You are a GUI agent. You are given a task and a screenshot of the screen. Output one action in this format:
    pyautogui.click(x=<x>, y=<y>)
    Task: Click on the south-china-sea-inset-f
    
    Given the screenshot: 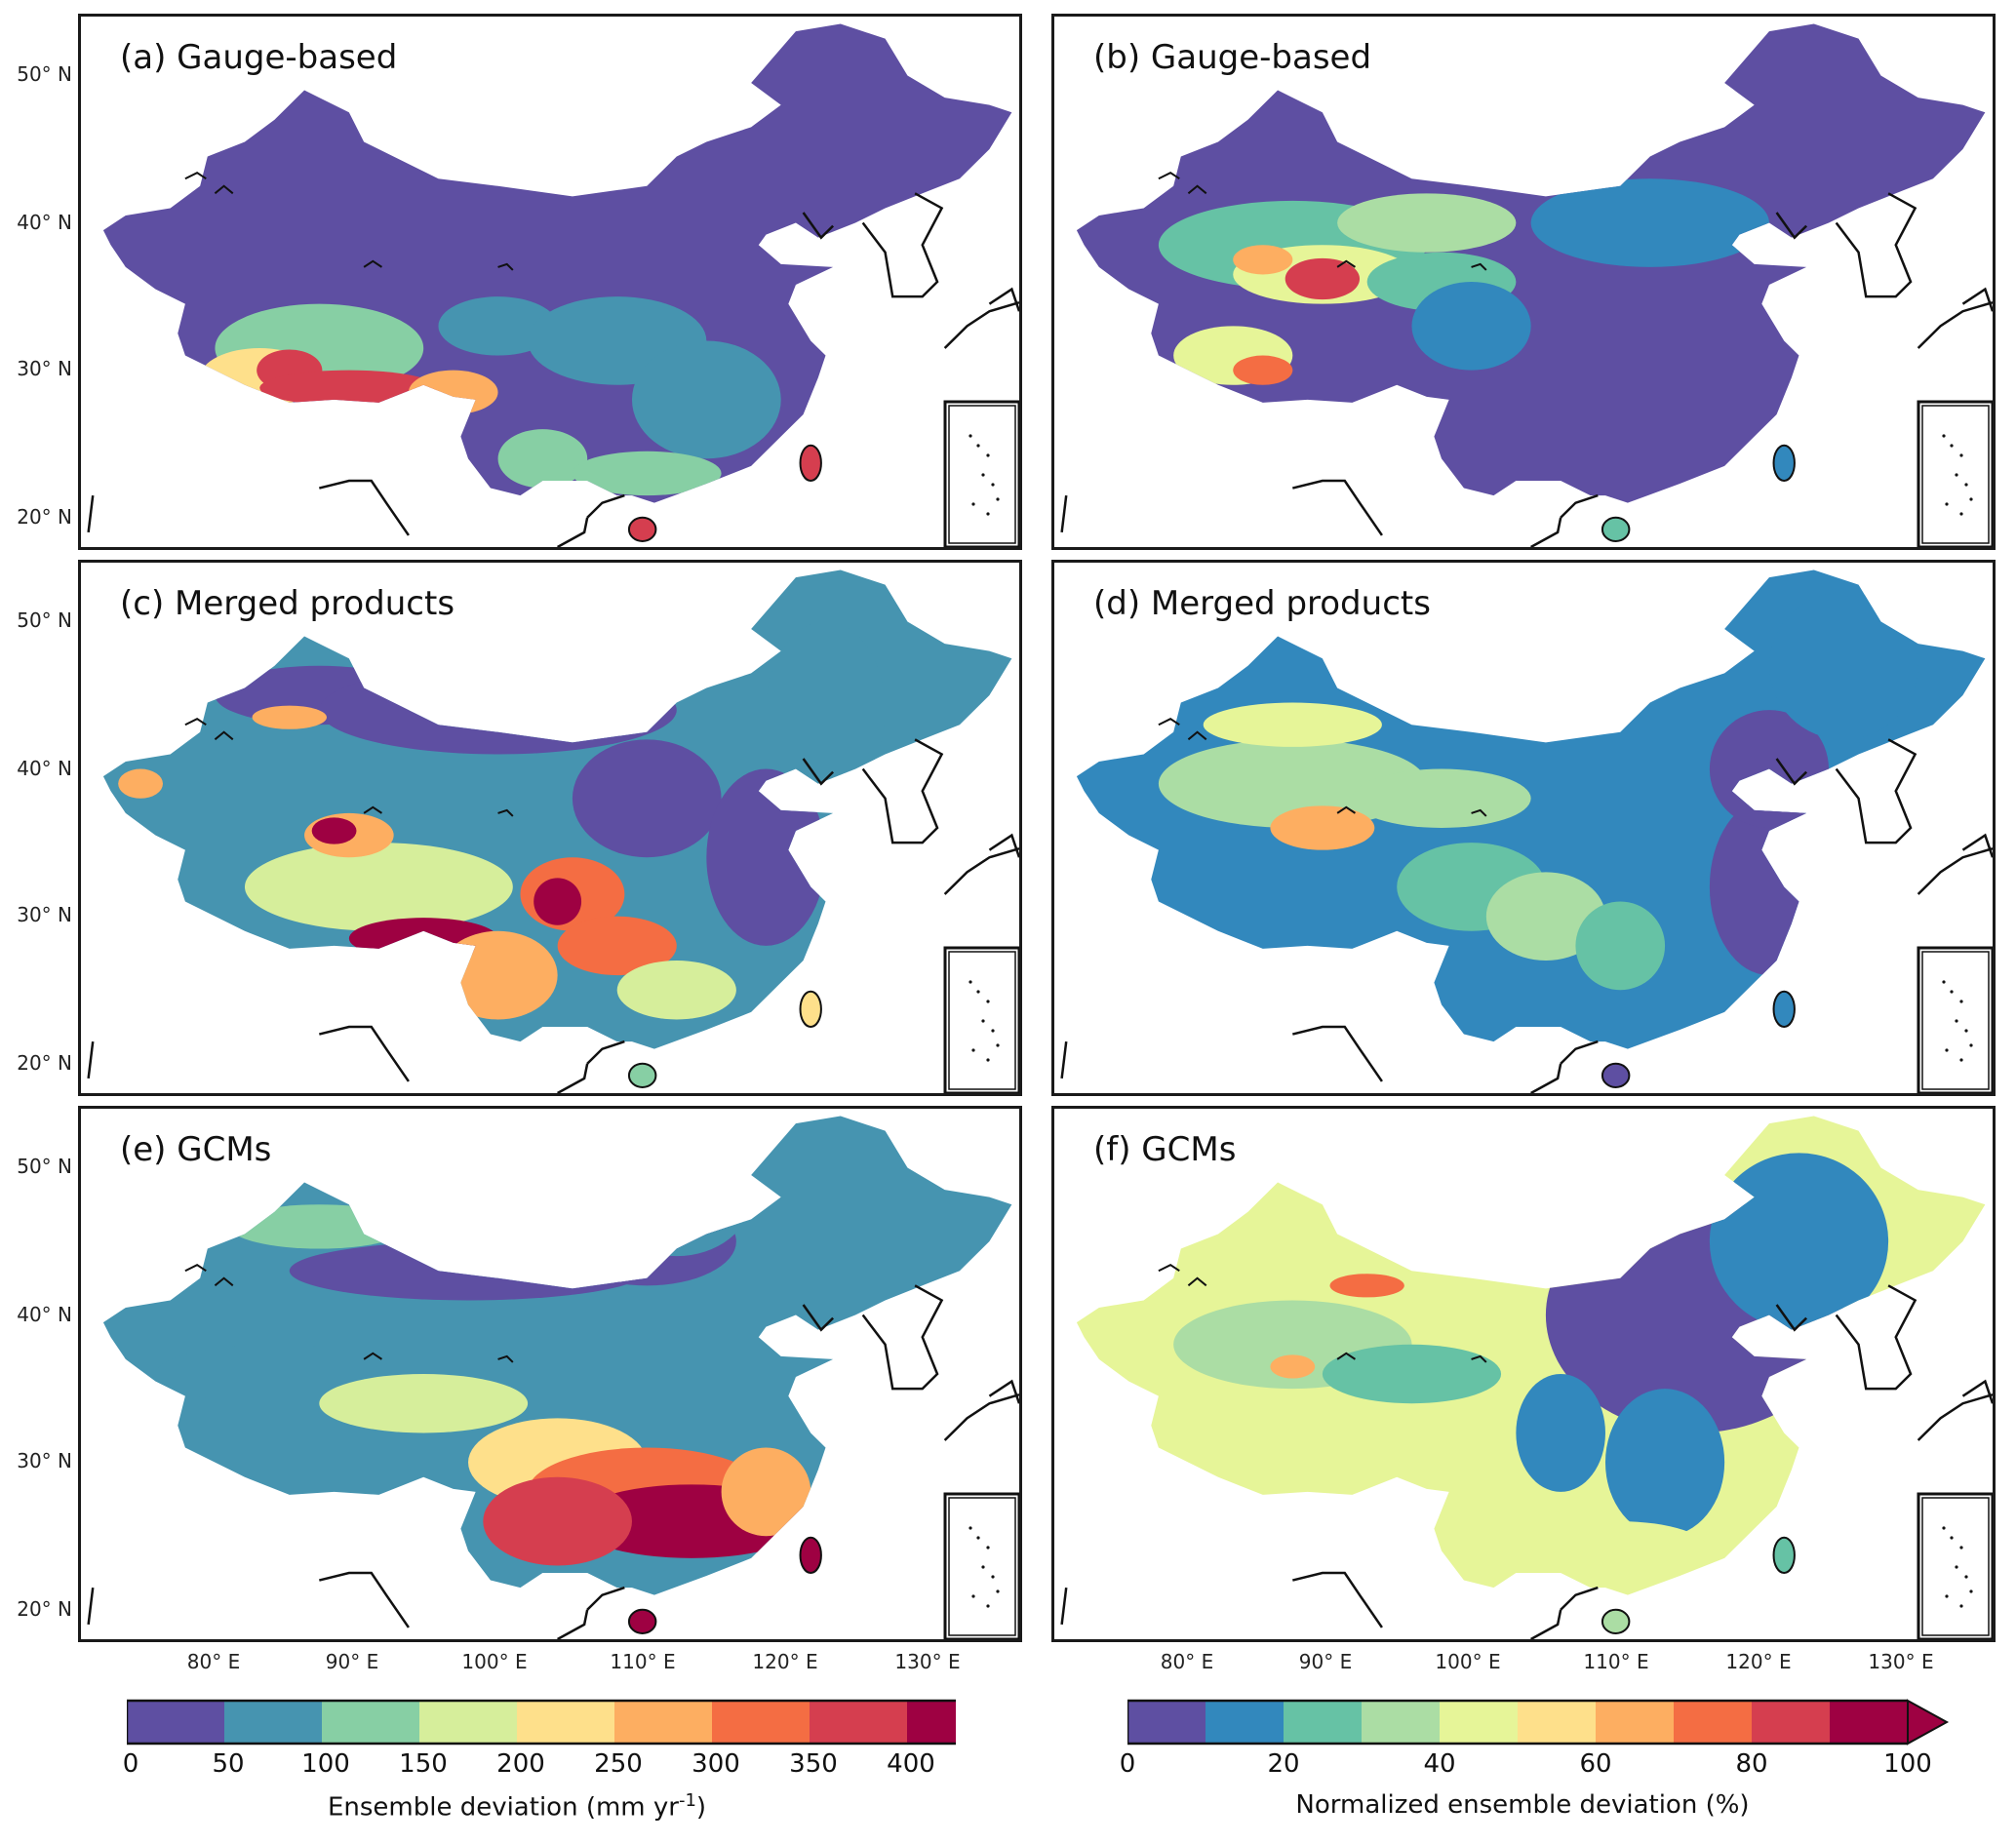 What is the action you would take?
    pyautogui.click(x=1955, y=1565)
    